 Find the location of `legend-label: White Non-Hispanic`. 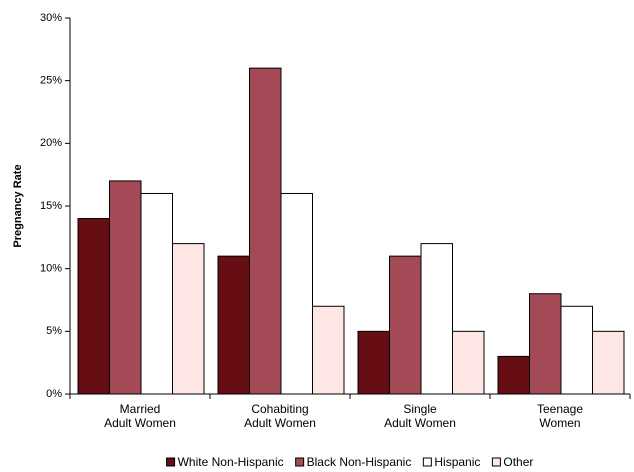

legend-label: White Non-Hispanic is located at coordinates (231, 462).